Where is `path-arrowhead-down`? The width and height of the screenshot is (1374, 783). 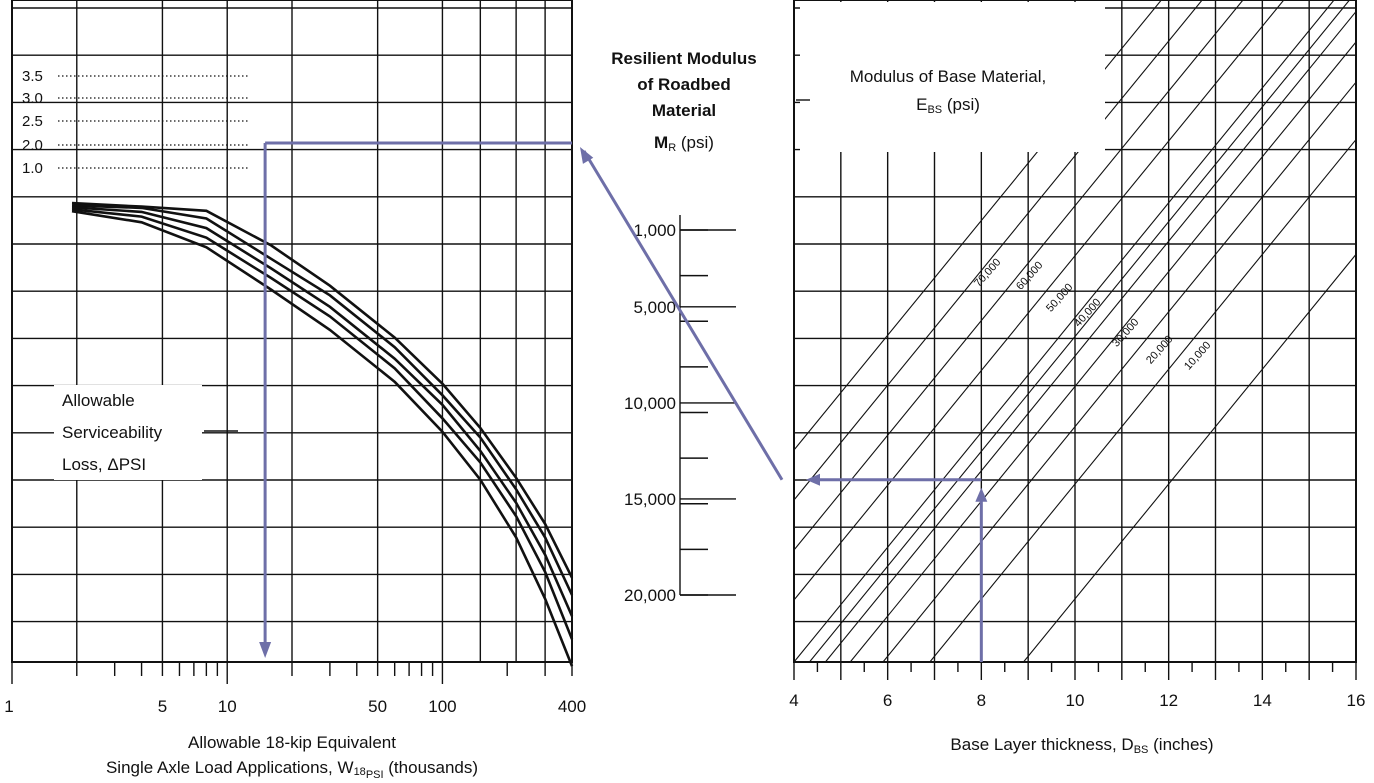 path-arrowhead-down is located at coordinates (265, 650).